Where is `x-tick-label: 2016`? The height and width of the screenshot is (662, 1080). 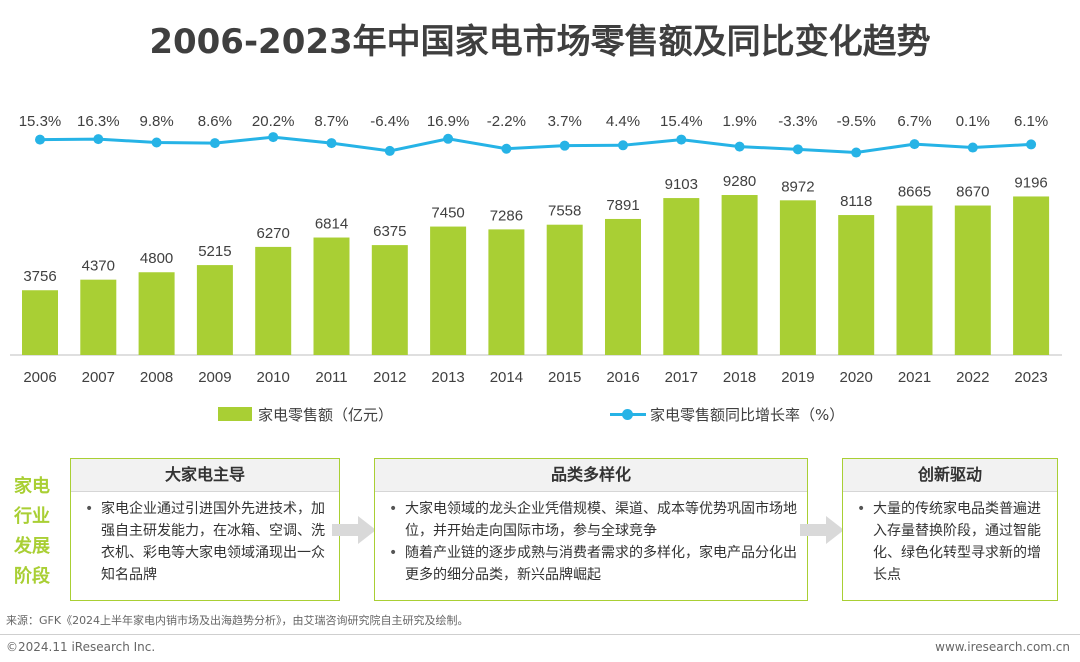 x-tick-label: 2016 is located at coordinates (622, 377).